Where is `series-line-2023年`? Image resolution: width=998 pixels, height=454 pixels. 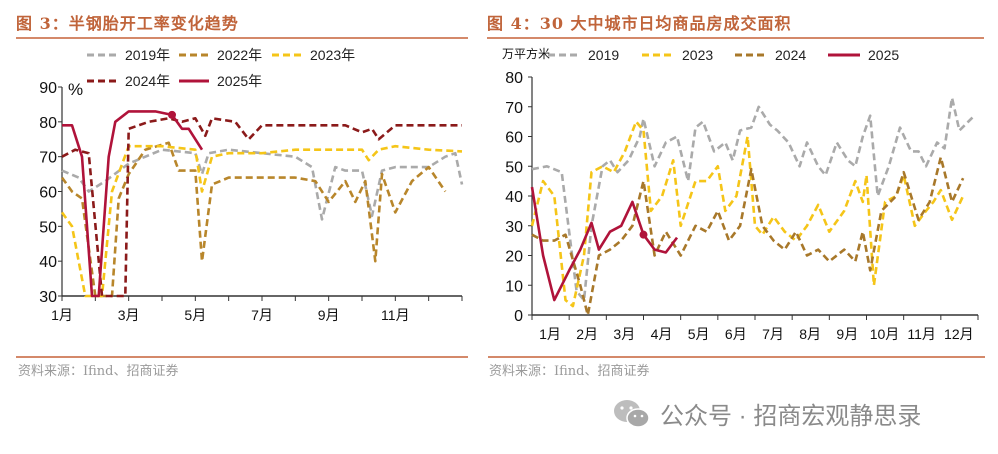
series-line-2023年 is located at coordinates (261, 221).